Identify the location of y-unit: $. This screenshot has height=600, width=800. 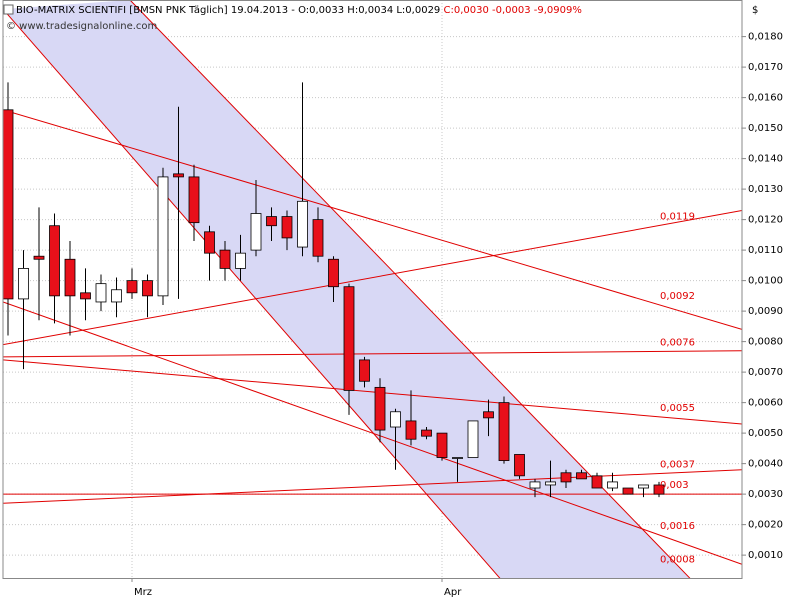
(755, 10).